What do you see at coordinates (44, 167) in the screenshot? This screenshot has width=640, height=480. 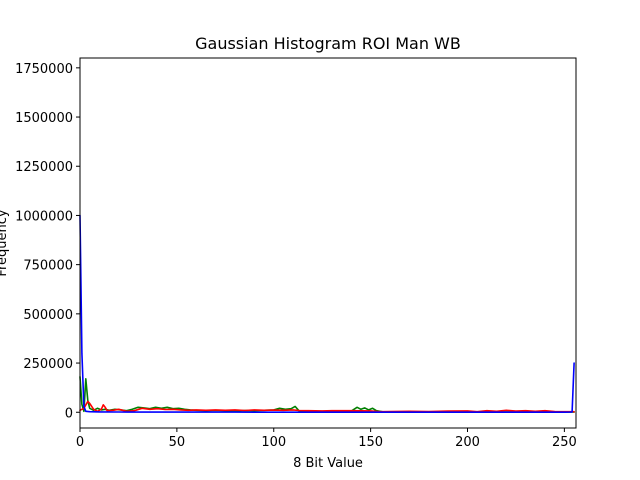 I see `y-tick-label: 1250000` at bounding box center [44, 167].